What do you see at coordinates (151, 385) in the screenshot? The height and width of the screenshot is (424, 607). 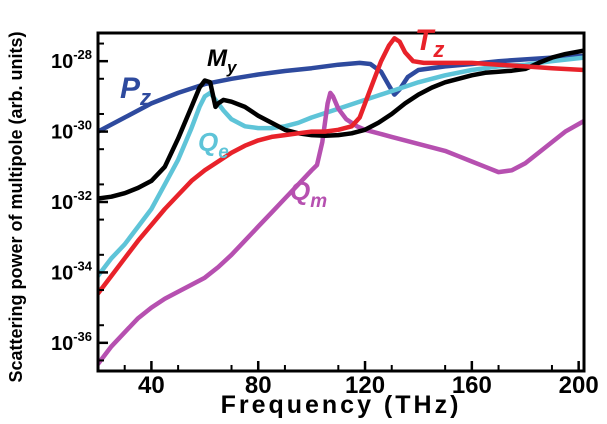 I see `x-tick-label: 40` at bounding box center [151, 385].